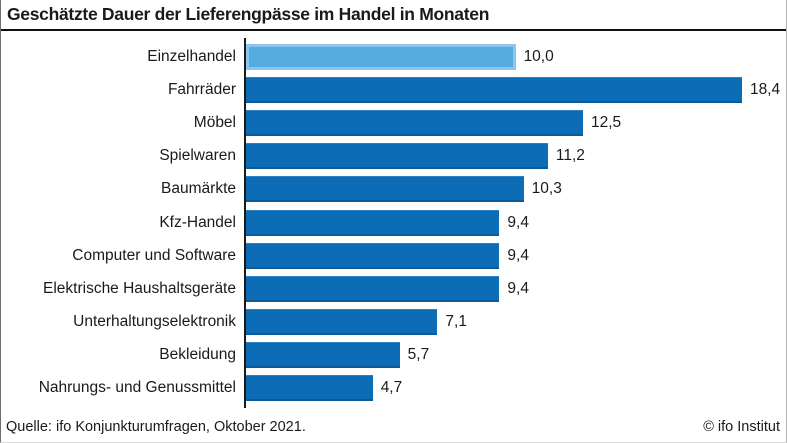  I want to click on bar-cell: 12,5, so click(515, 122).